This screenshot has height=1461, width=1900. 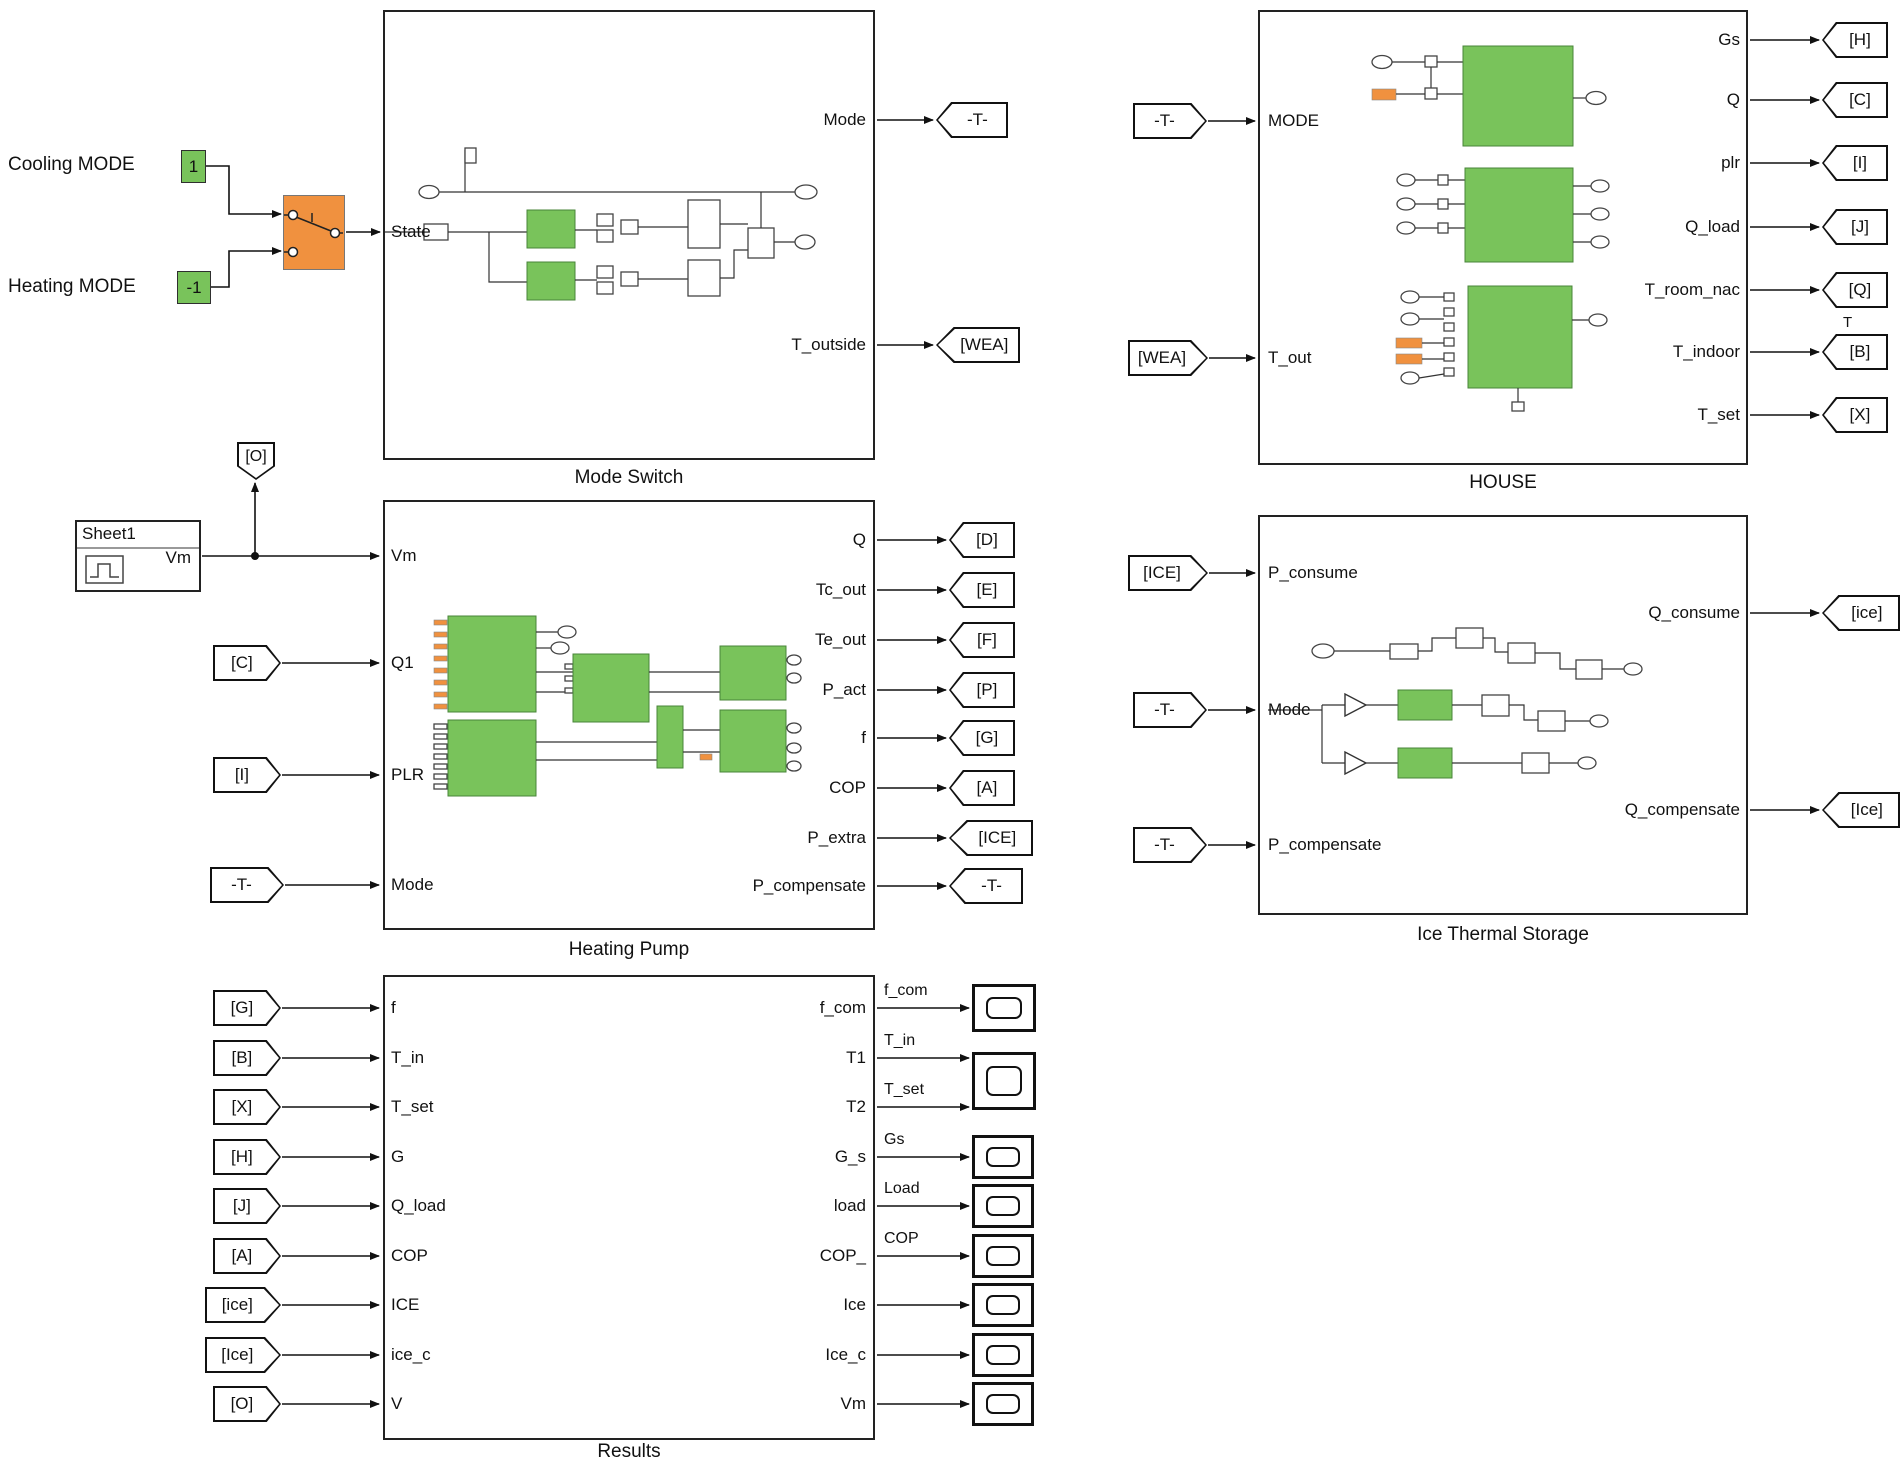 I want to click on goto-tag-i: [I], so click(x=1855, y=163).